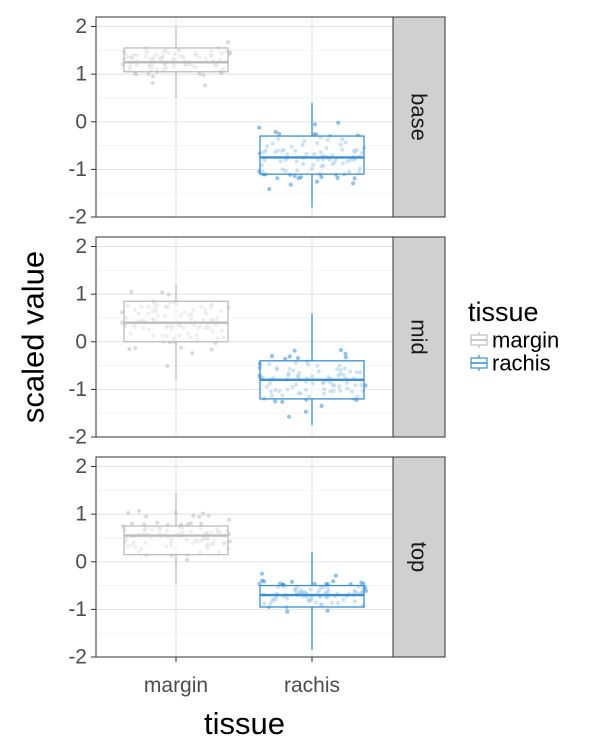  I want to click on facet-strip-label: top, so click(419, 557).